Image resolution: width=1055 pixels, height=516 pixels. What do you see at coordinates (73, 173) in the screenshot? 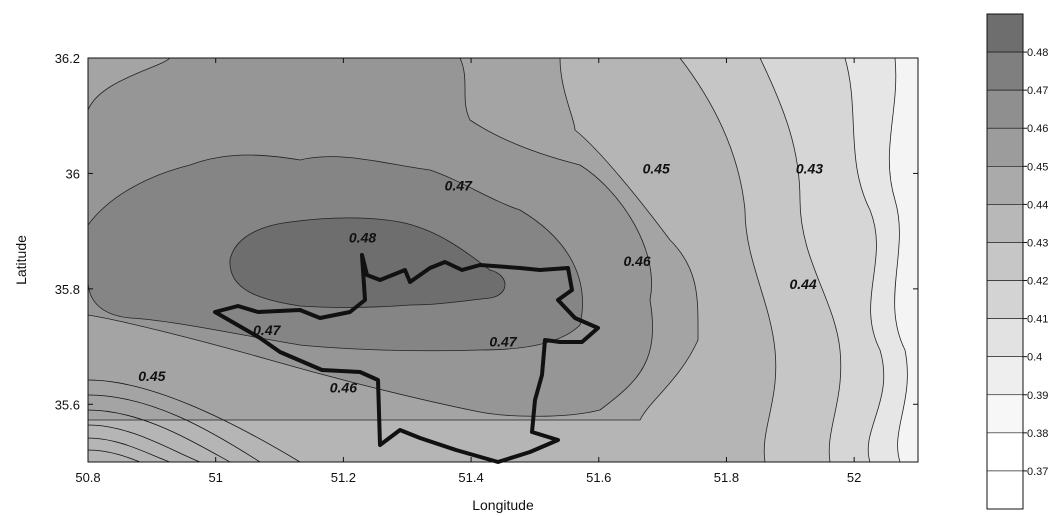
I see `y-tick-label: 36` at bounding box center [73, 173].